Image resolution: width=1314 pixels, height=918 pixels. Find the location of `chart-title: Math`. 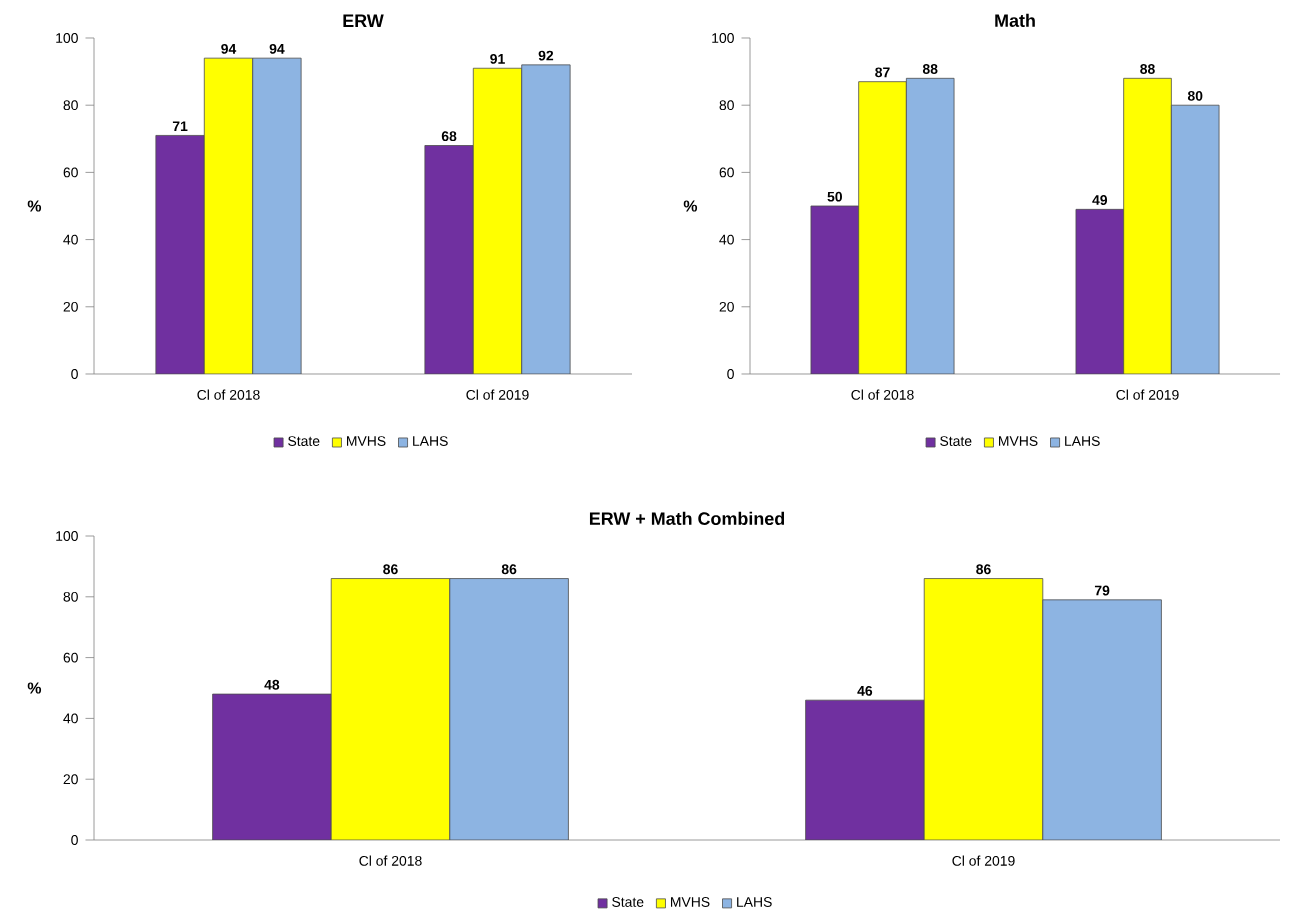

chart-title: Math is located at coordinates (1015, 20).